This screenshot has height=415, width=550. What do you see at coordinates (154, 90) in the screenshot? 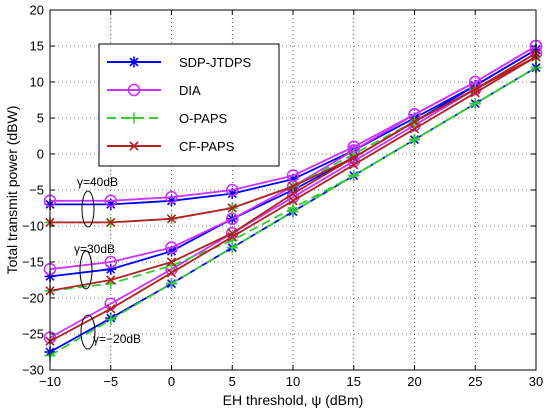
I see `legend-entry: DIA` at bounding box center [154, 90].